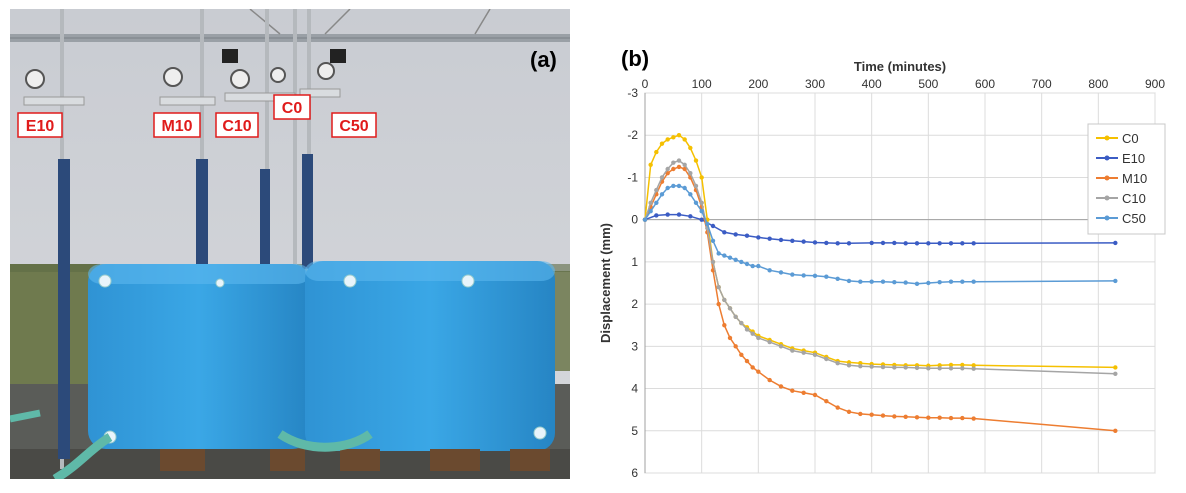 Image resolution: width=1186 pixels, height=493 pixels. I want to click on legend-label: C10, so click(1134, 198).